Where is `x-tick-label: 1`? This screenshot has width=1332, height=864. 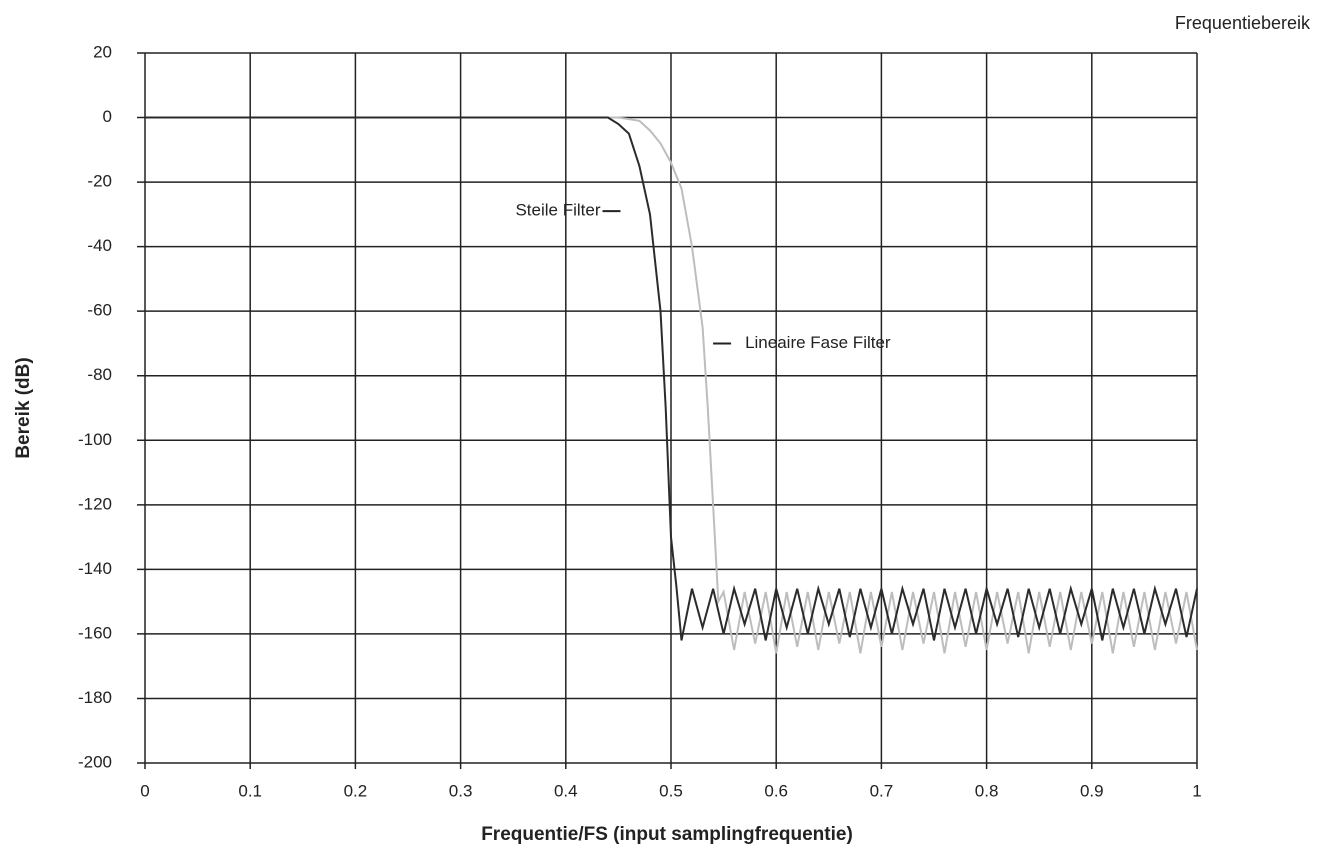 x-tick-label: 1 is located at coordinates (1196, 790).